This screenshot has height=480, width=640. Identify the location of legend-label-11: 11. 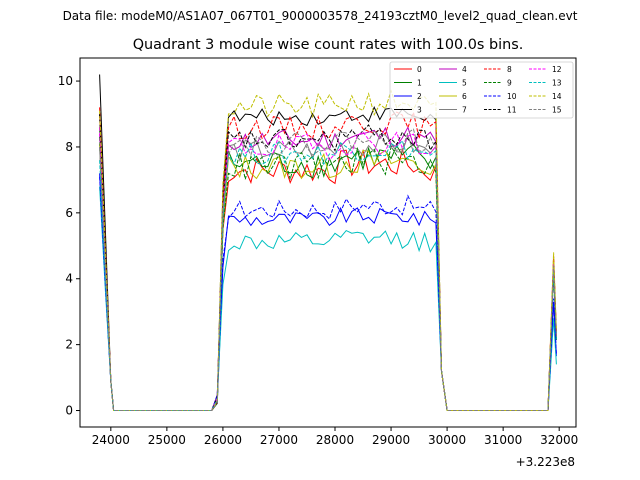
(512, 110).